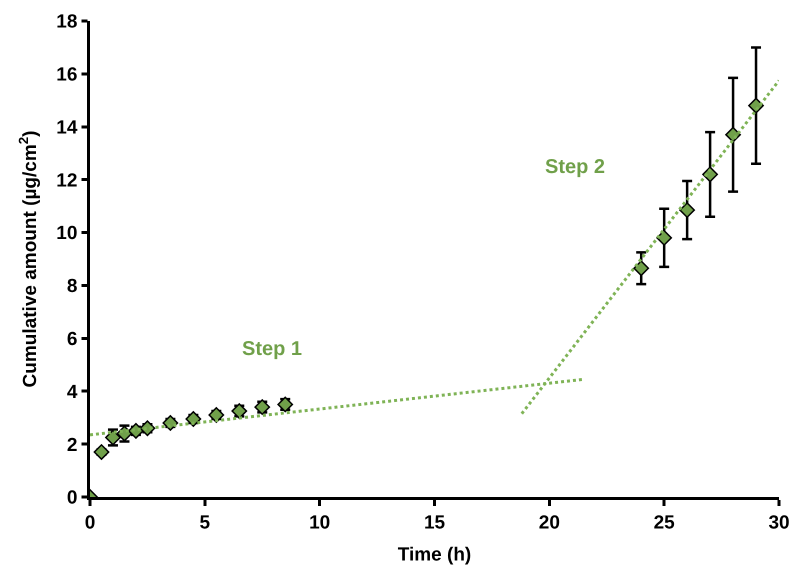 The width and height of the screenshot is (802, 574). I want to click on annotation: Step 2, so click(575, 167).